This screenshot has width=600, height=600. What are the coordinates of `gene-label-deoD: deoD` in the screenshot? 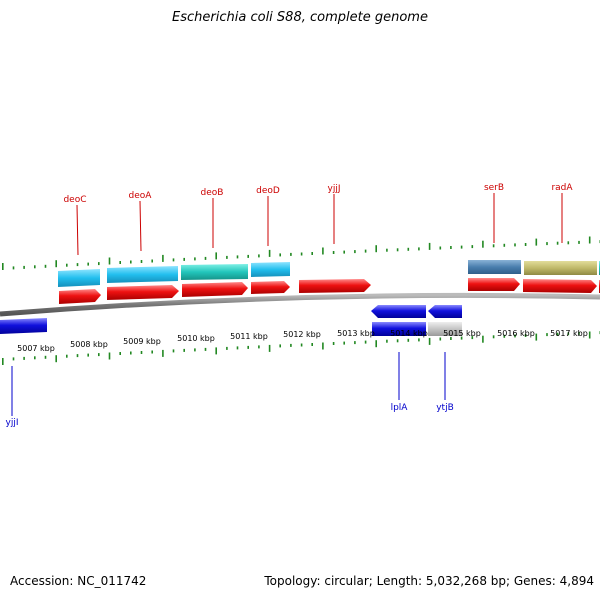 It's located at (268, 191).